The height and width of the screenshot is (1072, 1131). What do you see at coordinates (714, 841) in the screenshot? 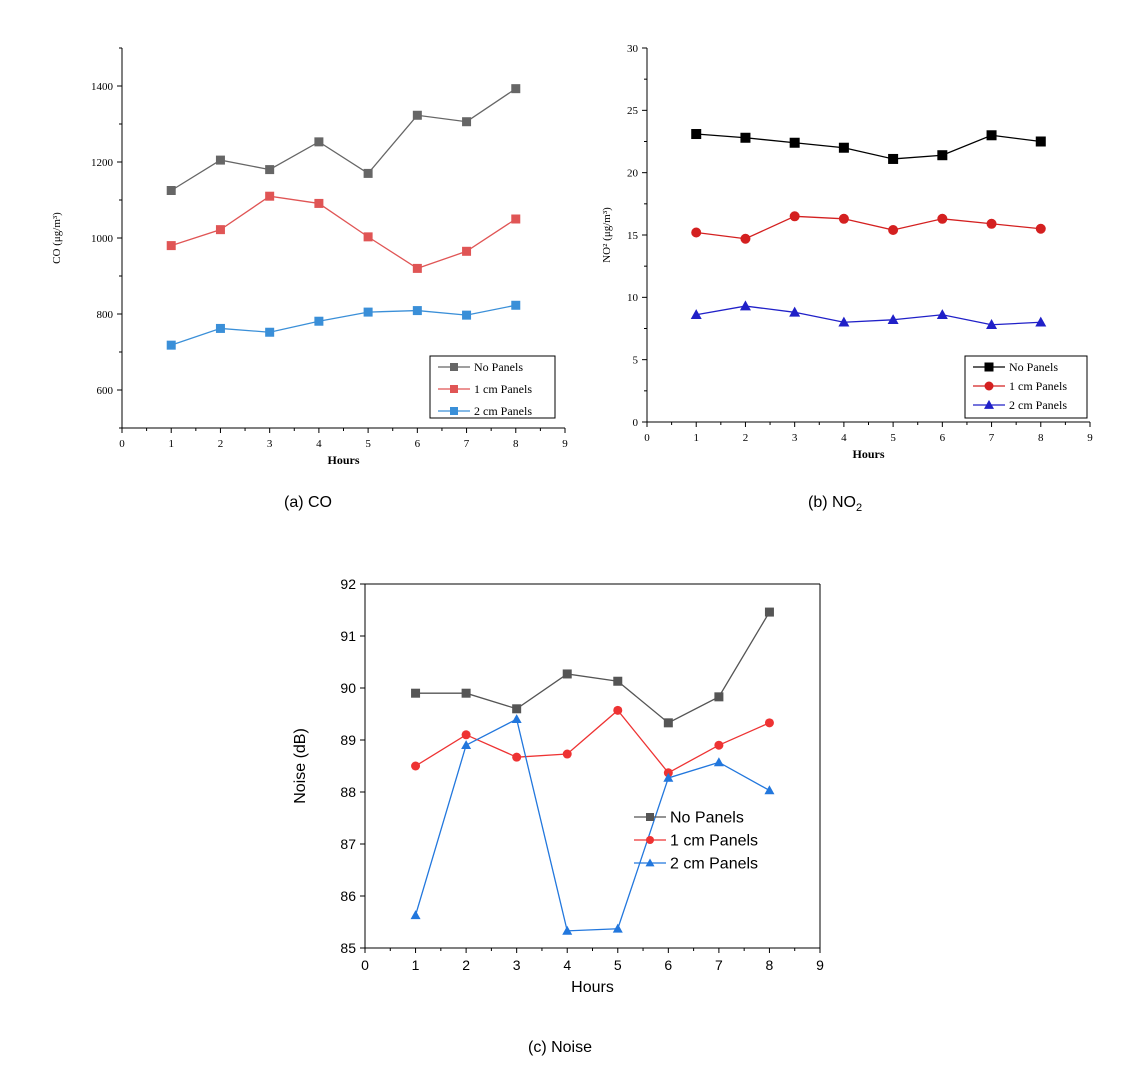
I see `noise-legend-label: 1 cm Panels` at bounding box center [714, 841].